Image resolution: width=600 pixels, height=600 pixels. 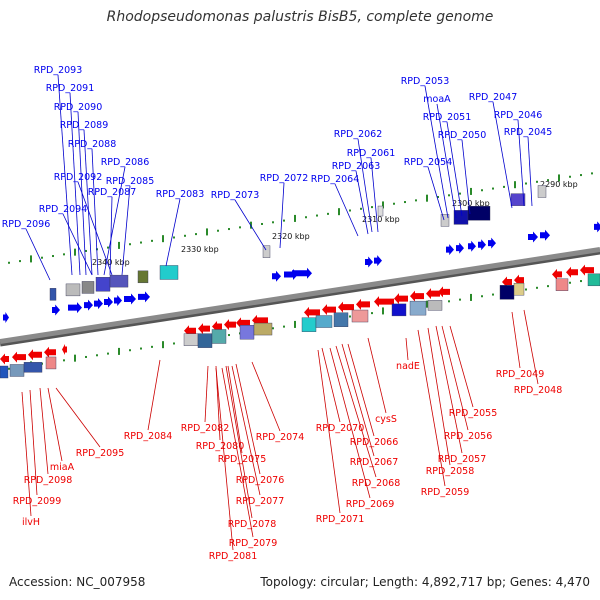 I want to click on forward-gene-label-RPD_2086: RPD_2086, so click(x=125, y=162).